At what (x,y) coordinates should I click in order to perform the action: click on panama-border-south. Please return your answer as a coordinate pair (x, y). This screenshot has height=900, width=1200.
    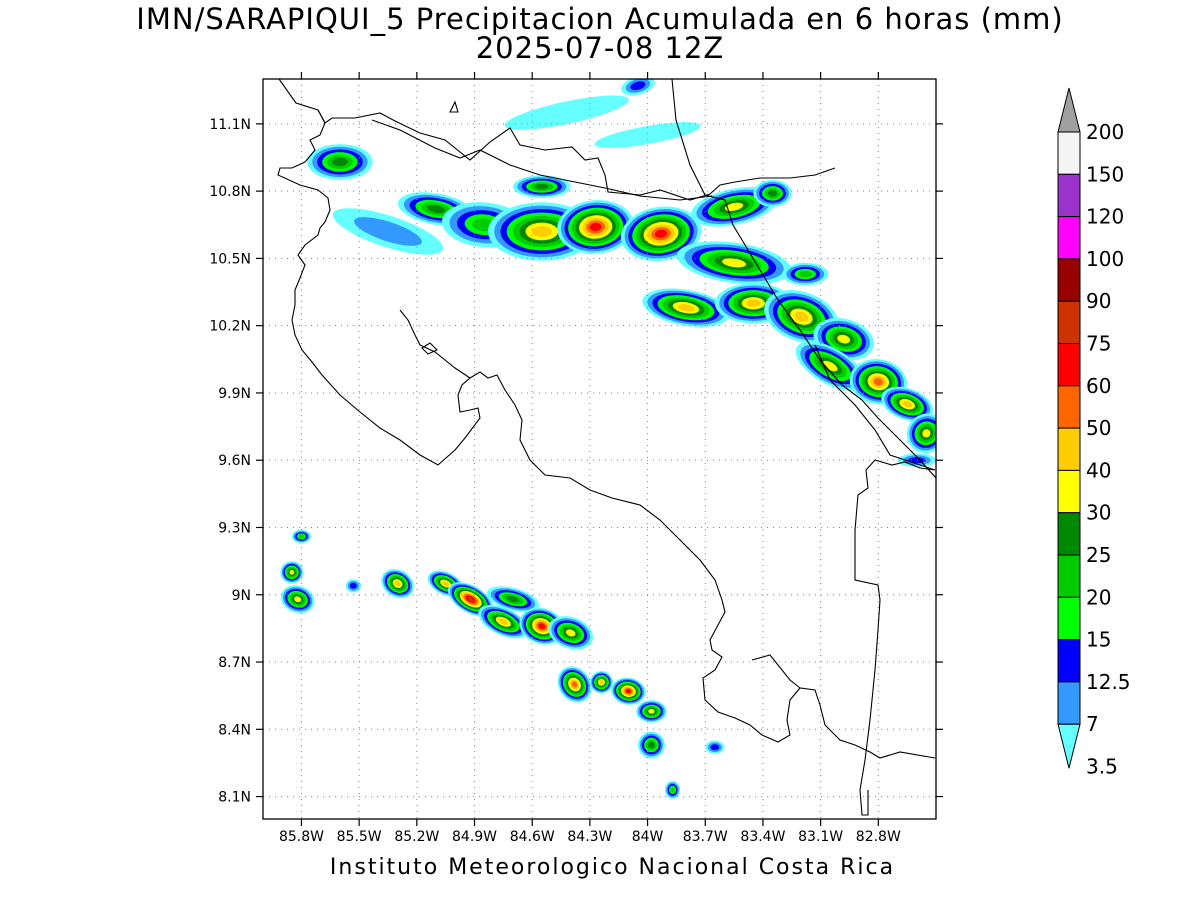
    Looking at the image, I should click on (895, 637).